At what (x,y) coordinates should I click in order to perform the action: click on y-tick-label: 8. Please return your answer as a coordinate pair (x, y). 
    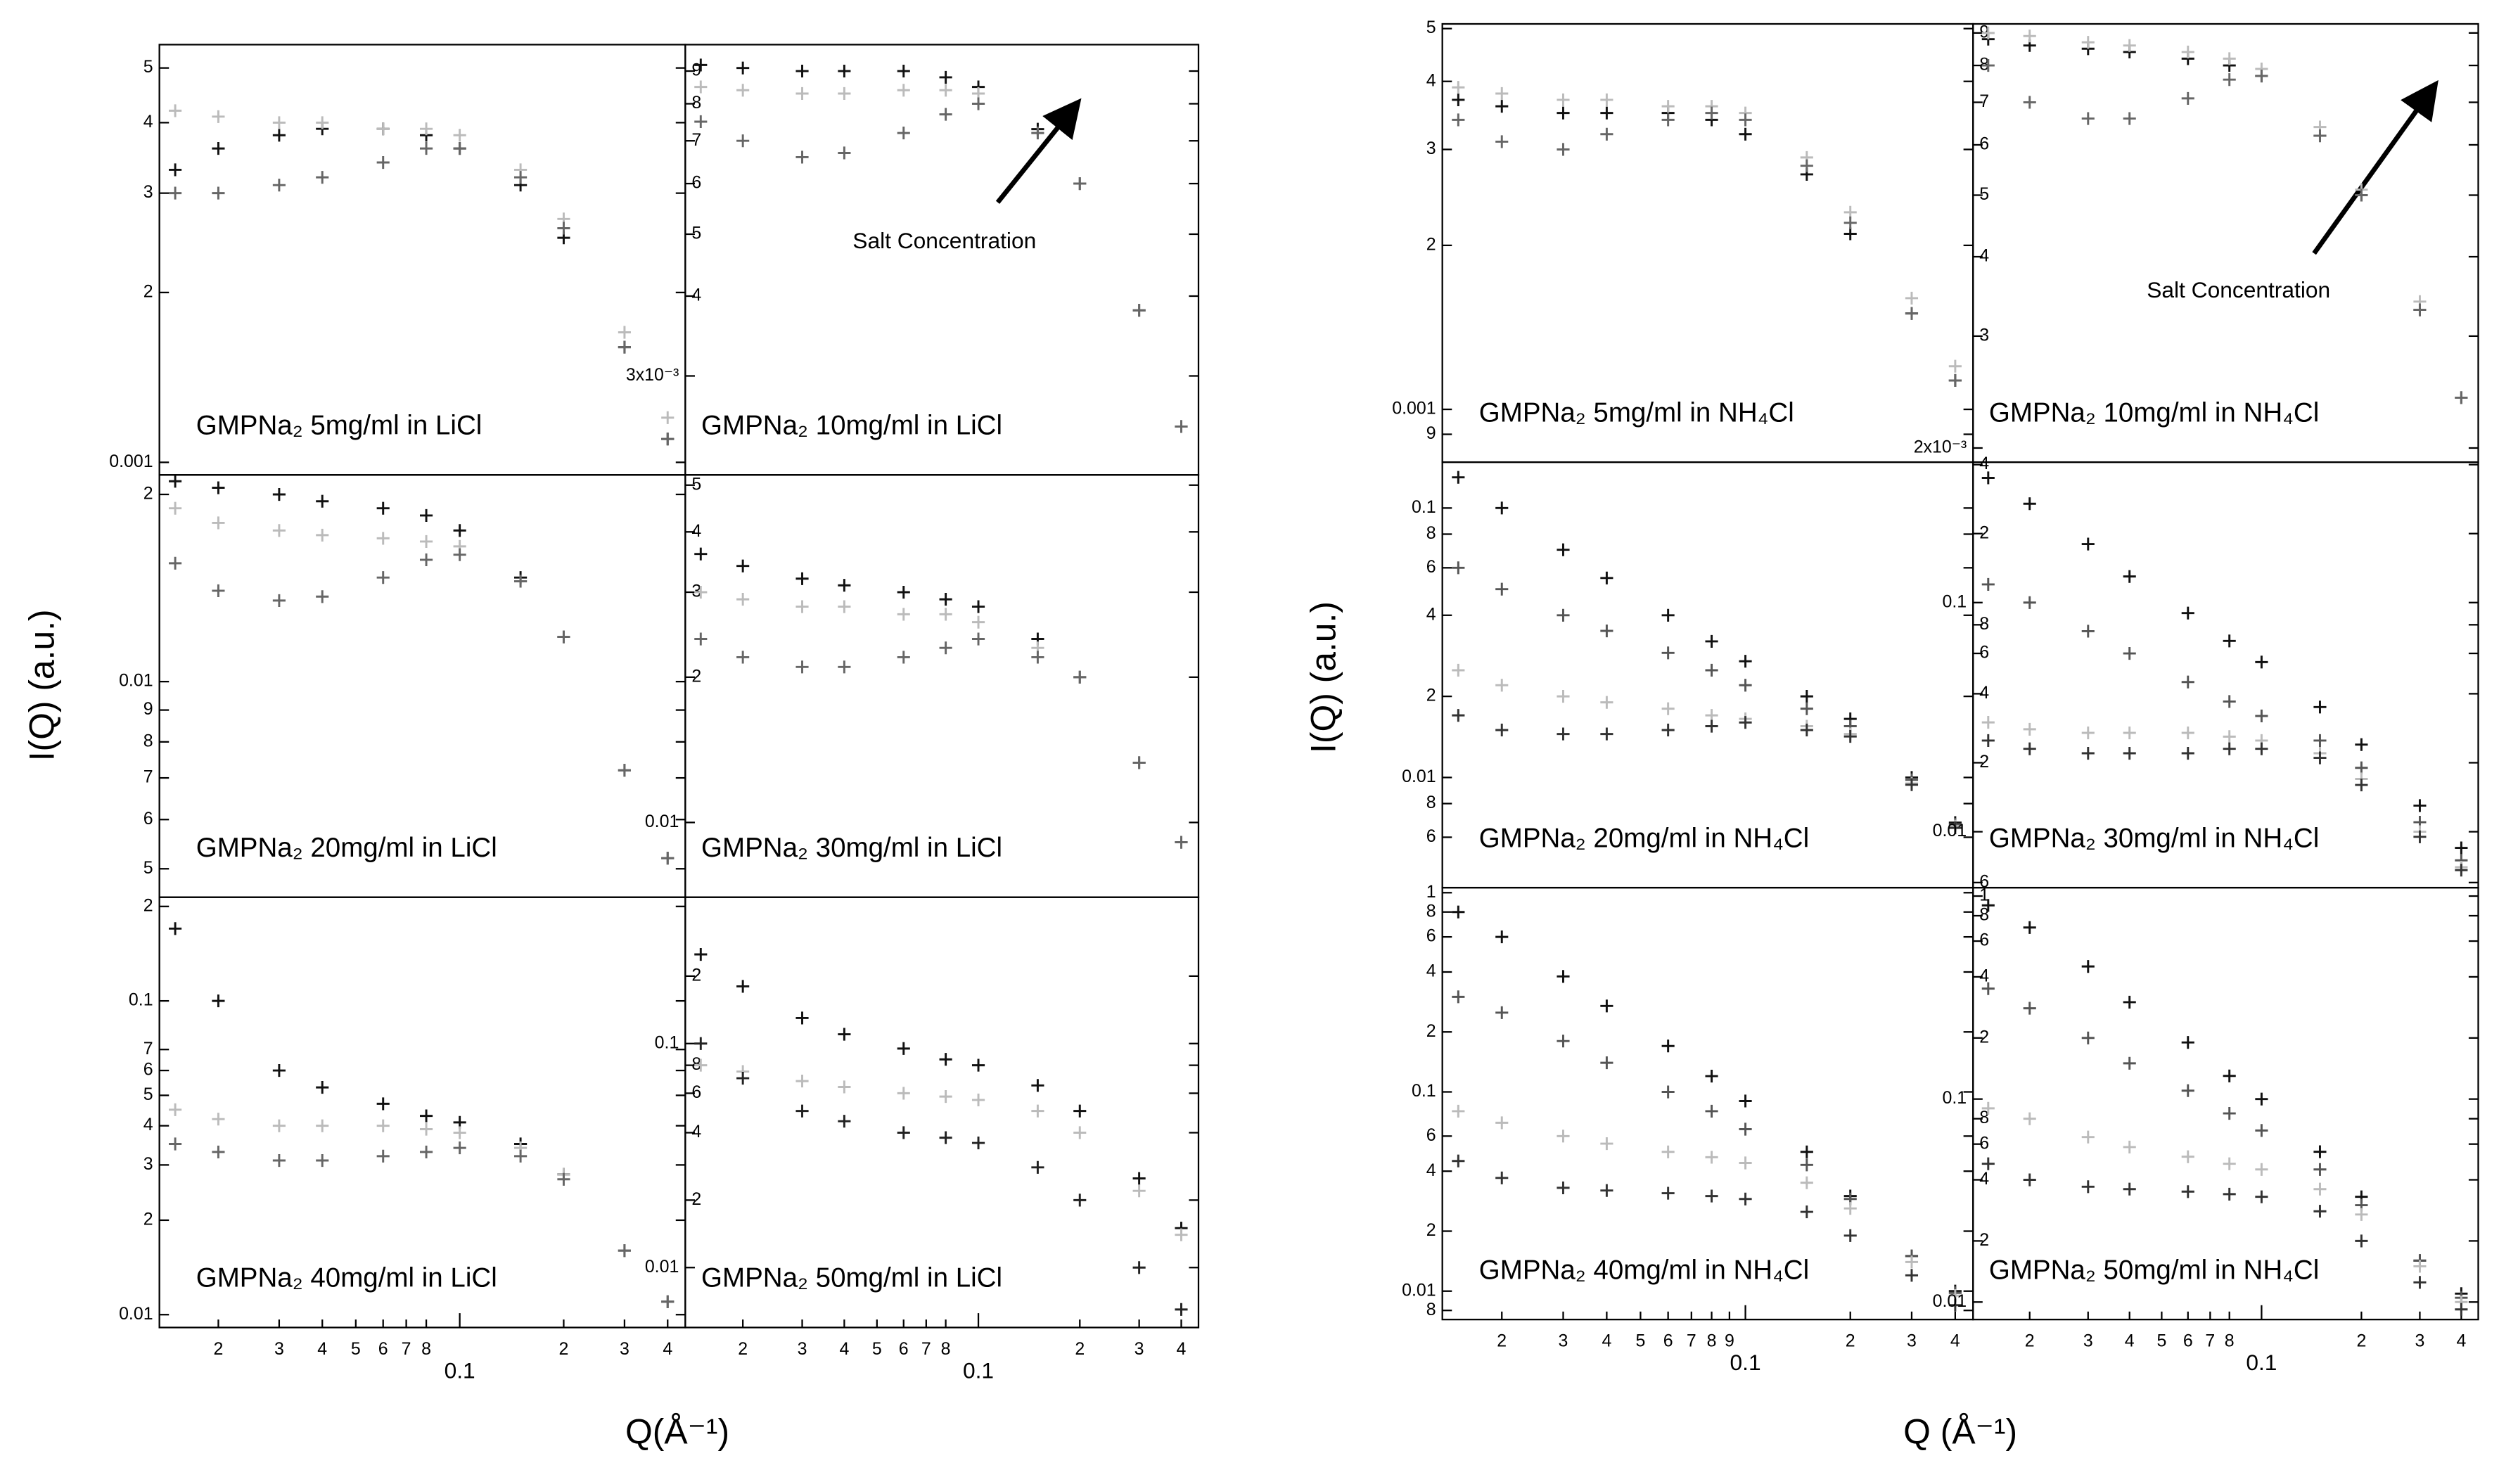
    Looking at the image, I should click on (1984, 1118).